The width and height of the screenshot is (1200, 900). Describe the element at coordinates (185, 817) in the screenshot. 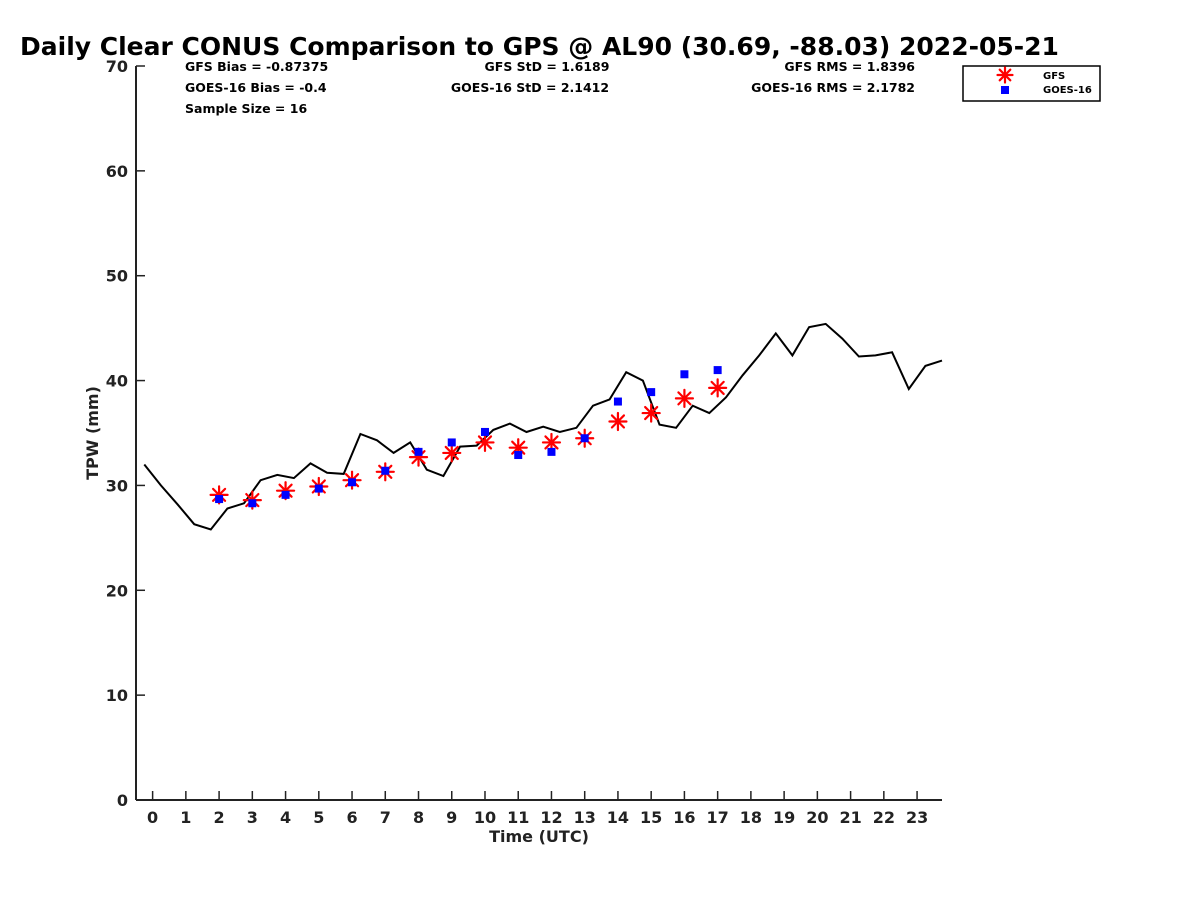

I see `x-tick-label: 1` at that location.